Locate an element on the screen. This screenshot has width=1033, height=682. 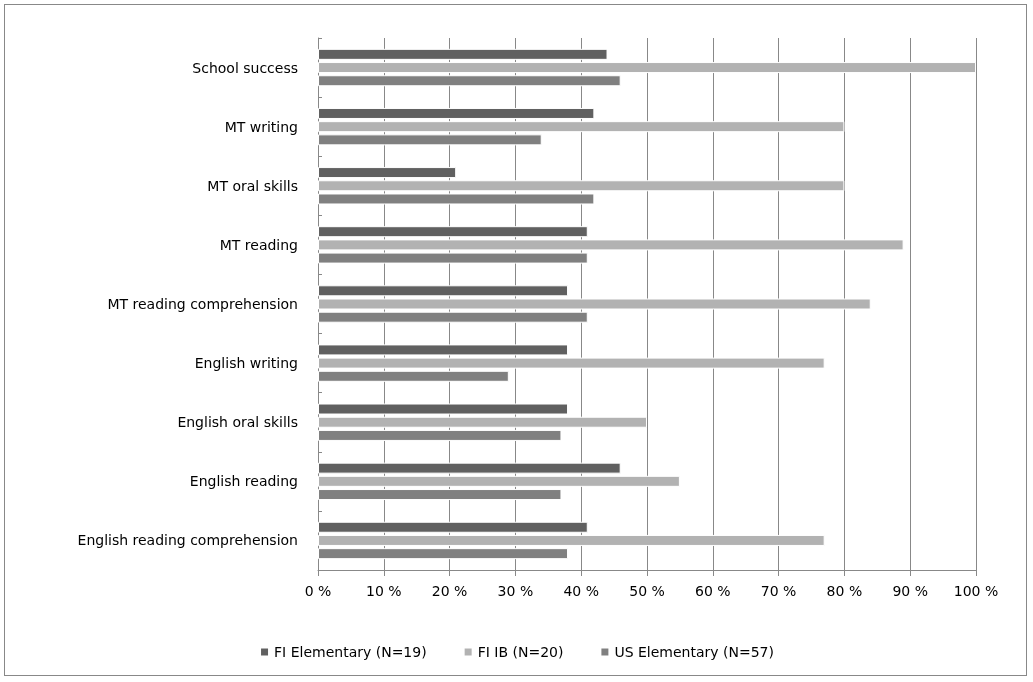
x-tick-label: 60 % is located at coordinates (713, 591).